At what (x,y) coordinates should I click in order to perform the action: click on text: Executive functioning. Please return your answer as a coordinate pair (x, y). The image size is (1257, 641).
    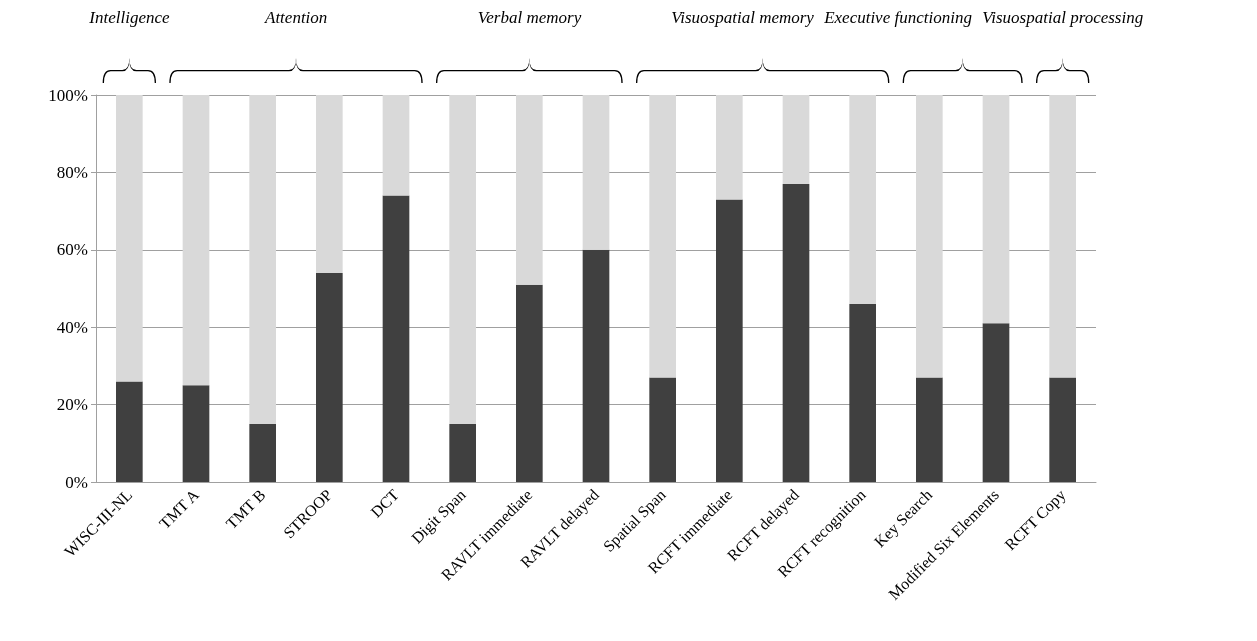
    Looking at the image, I should click on (898, 18).